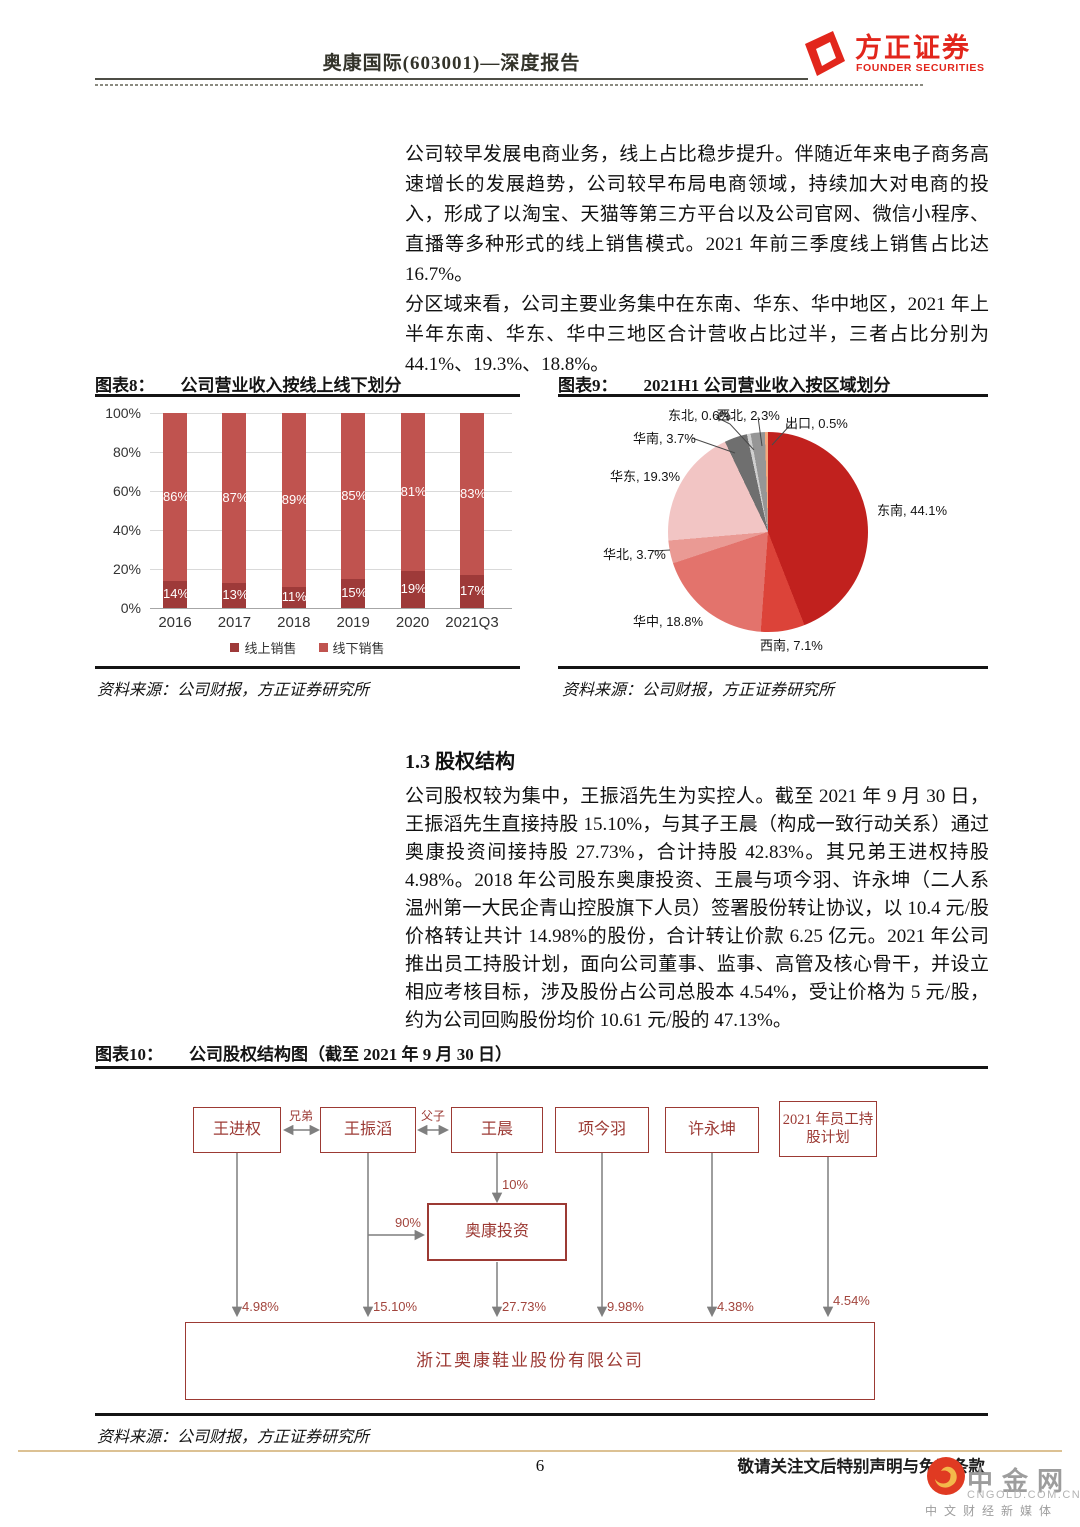 The height and width of the screenshot is (1527, 1080). Describe the element at coordinates (358, 648) in the screenshot. I see `legend-label: 线下销售` at that location.